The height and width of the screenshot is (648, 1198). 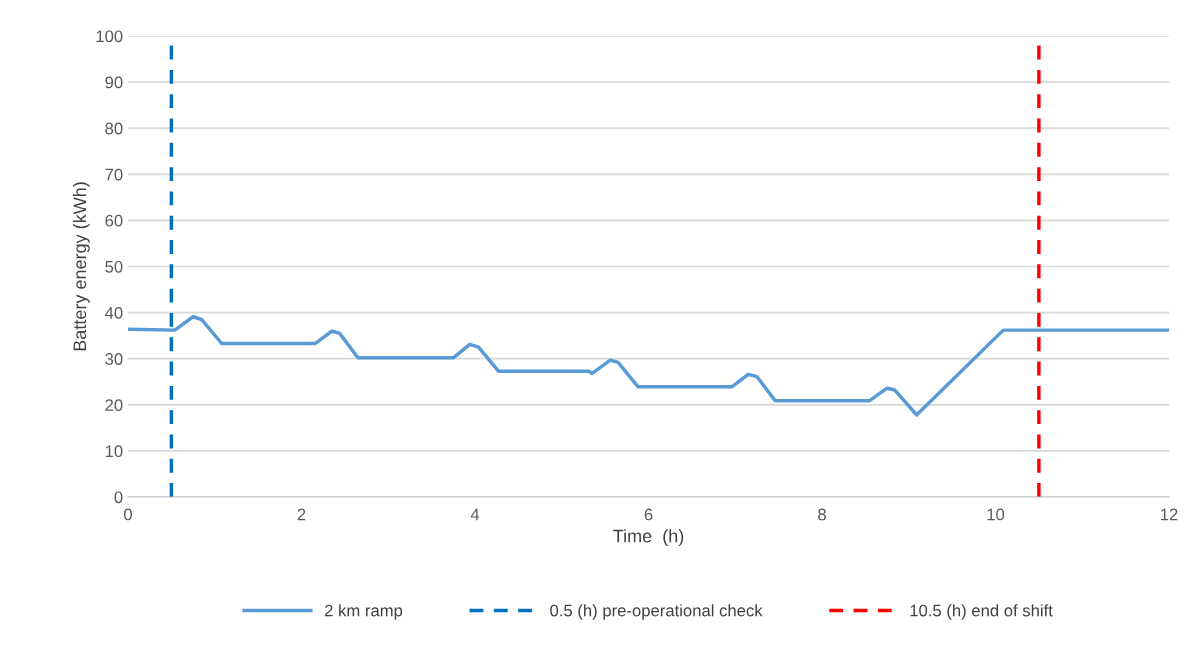 I want to click on x-tick-label: 2, so click(x=301, y=514).